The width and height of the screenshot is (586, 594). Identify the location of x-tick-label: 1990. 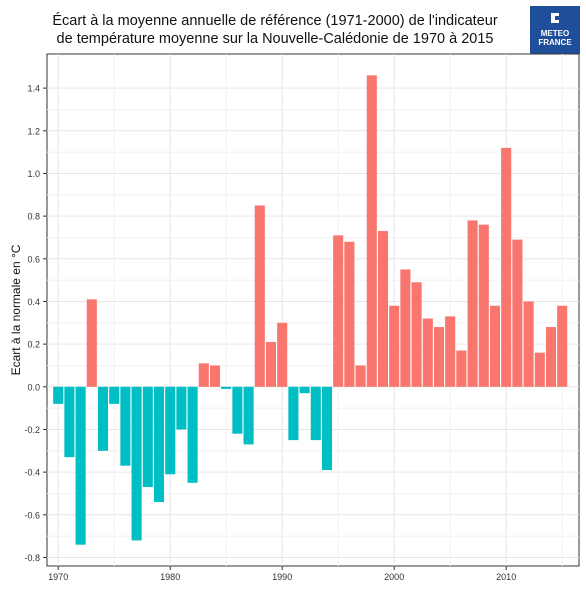
(282, 577).